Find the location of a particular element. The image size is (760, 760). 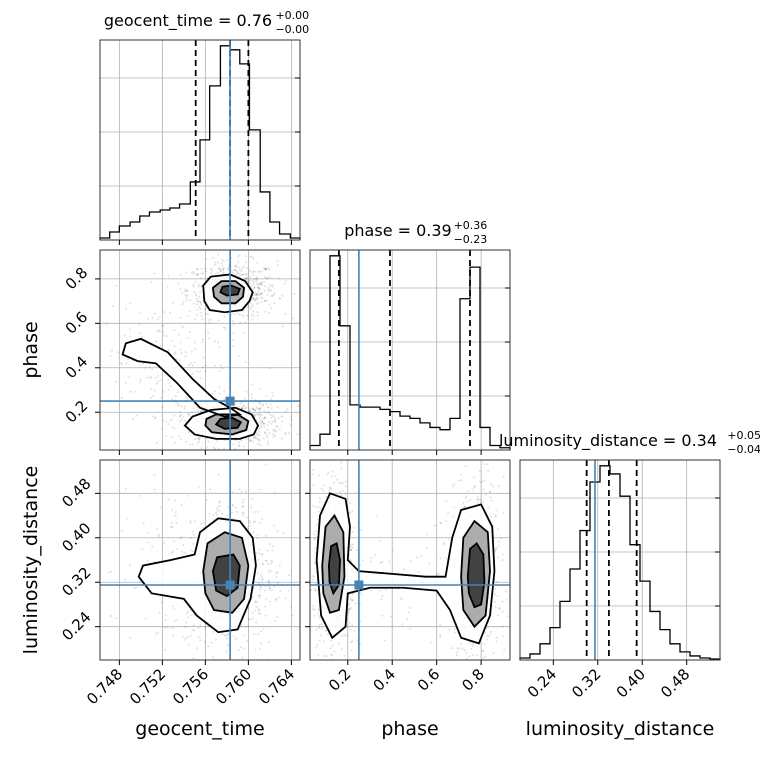

histogram-luminosity_distance is located at coordinates (620, 562).